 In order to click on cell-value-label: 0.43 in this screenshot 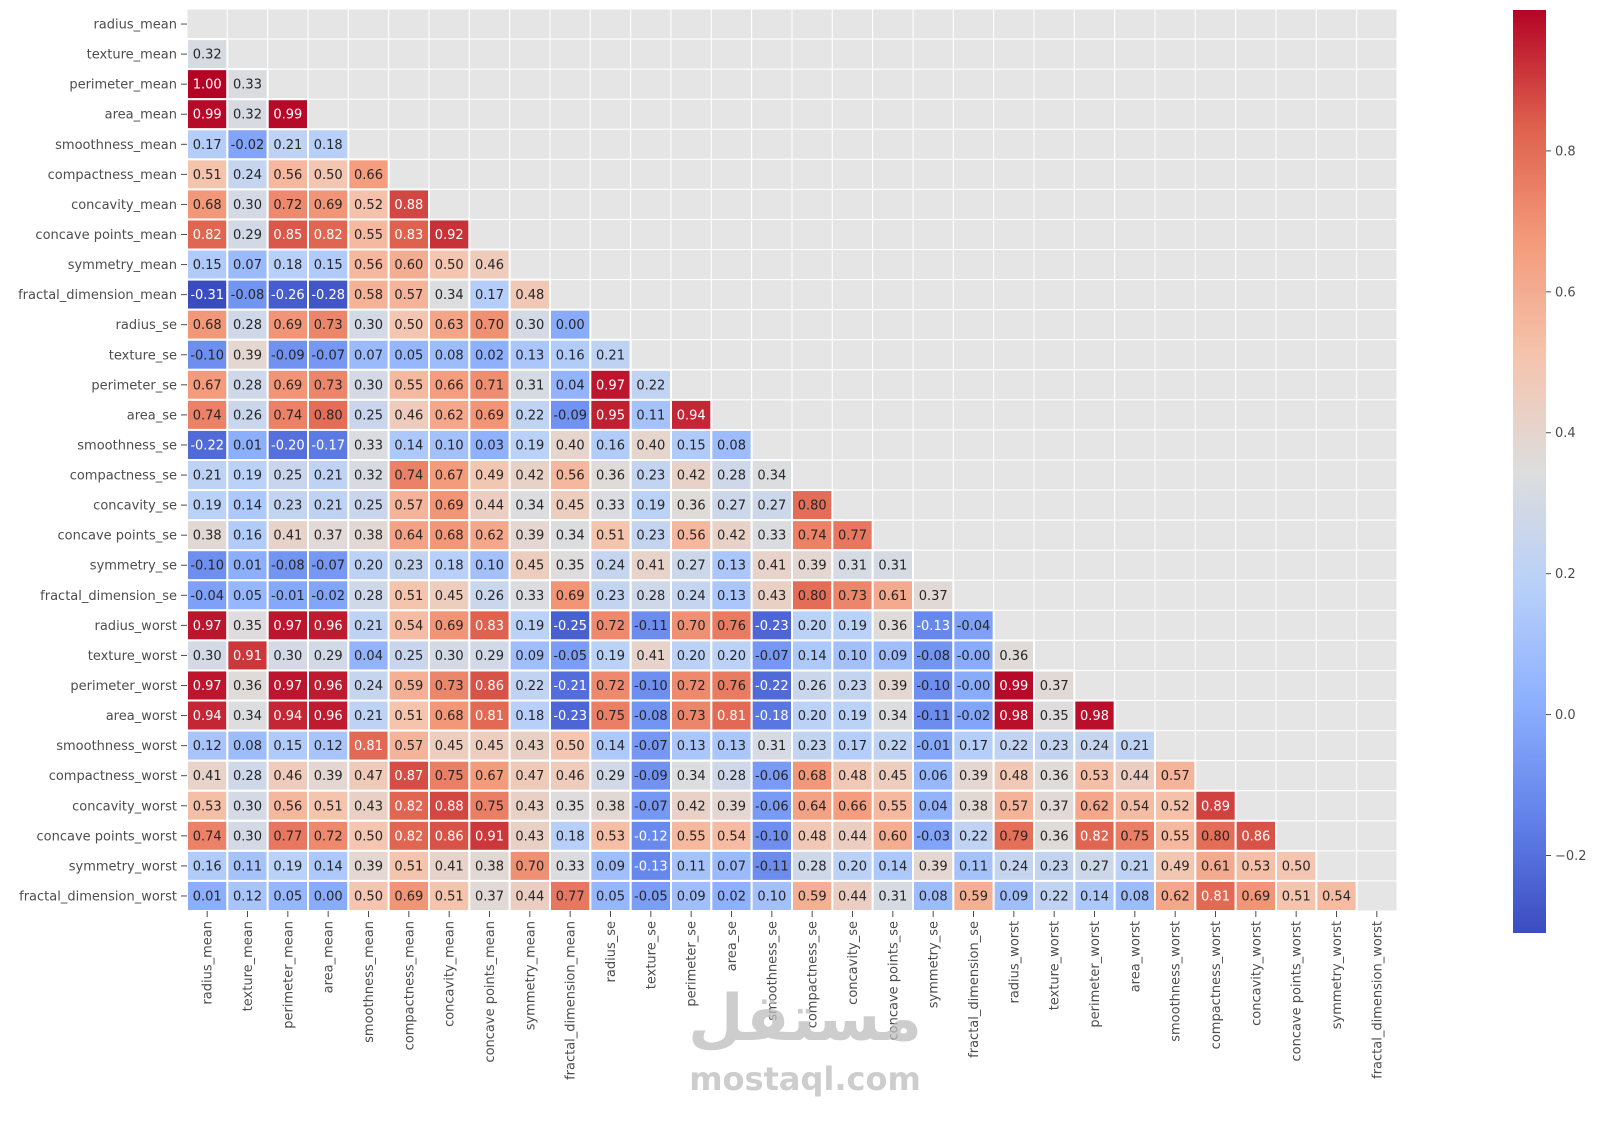, I will do `click(771, 596)`.